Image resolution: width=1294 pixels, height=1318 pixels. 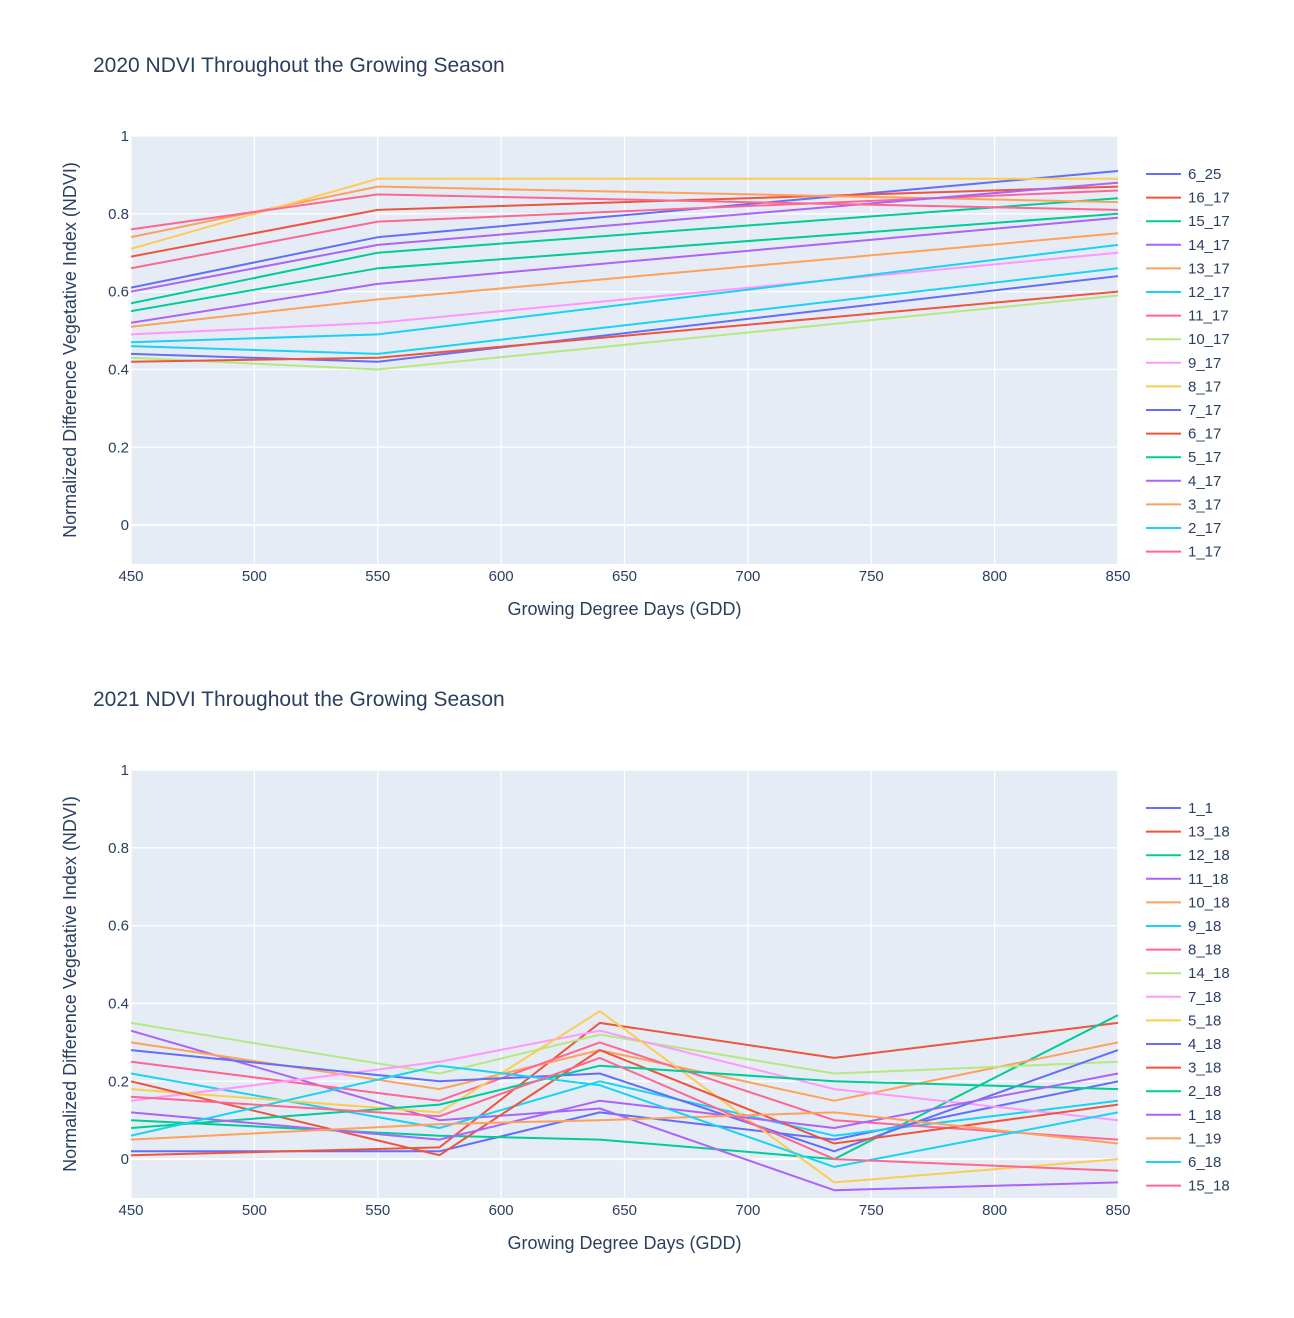 What do you see at coordinates (1183, 386) in the screenshot?
I see `legend-item-8_17: 8_17` at bounding box center [1183, 386].